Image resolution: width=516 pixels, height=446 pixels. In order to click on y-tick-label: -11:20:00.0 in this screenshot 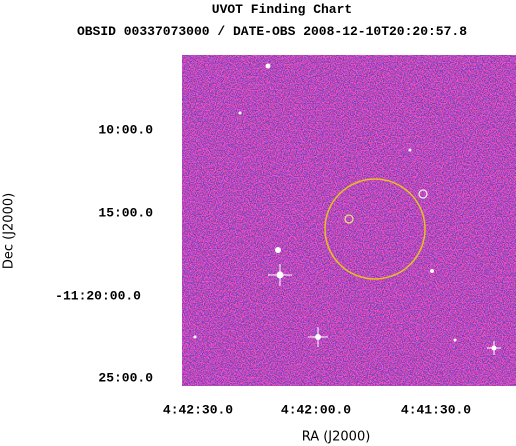, I will do `click(98, 295)`.